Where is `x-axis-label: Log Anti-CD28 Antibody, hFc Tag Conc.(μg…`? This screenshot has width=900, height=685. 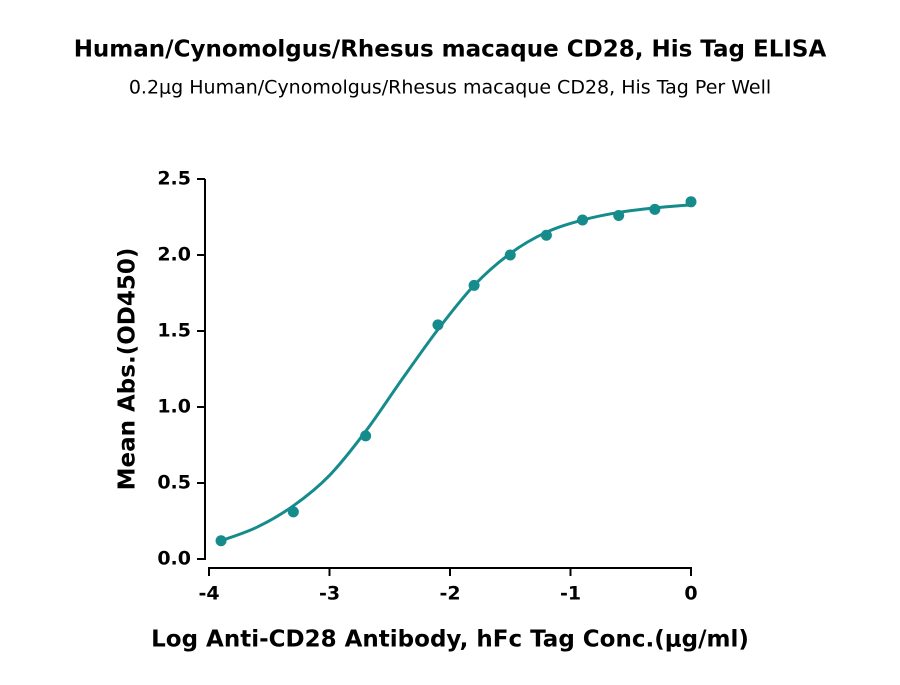 x-axis-label: Log Anti-CD28 Antibody, hFc Tag Conc.(μg… is located at coordinates (450, 640).